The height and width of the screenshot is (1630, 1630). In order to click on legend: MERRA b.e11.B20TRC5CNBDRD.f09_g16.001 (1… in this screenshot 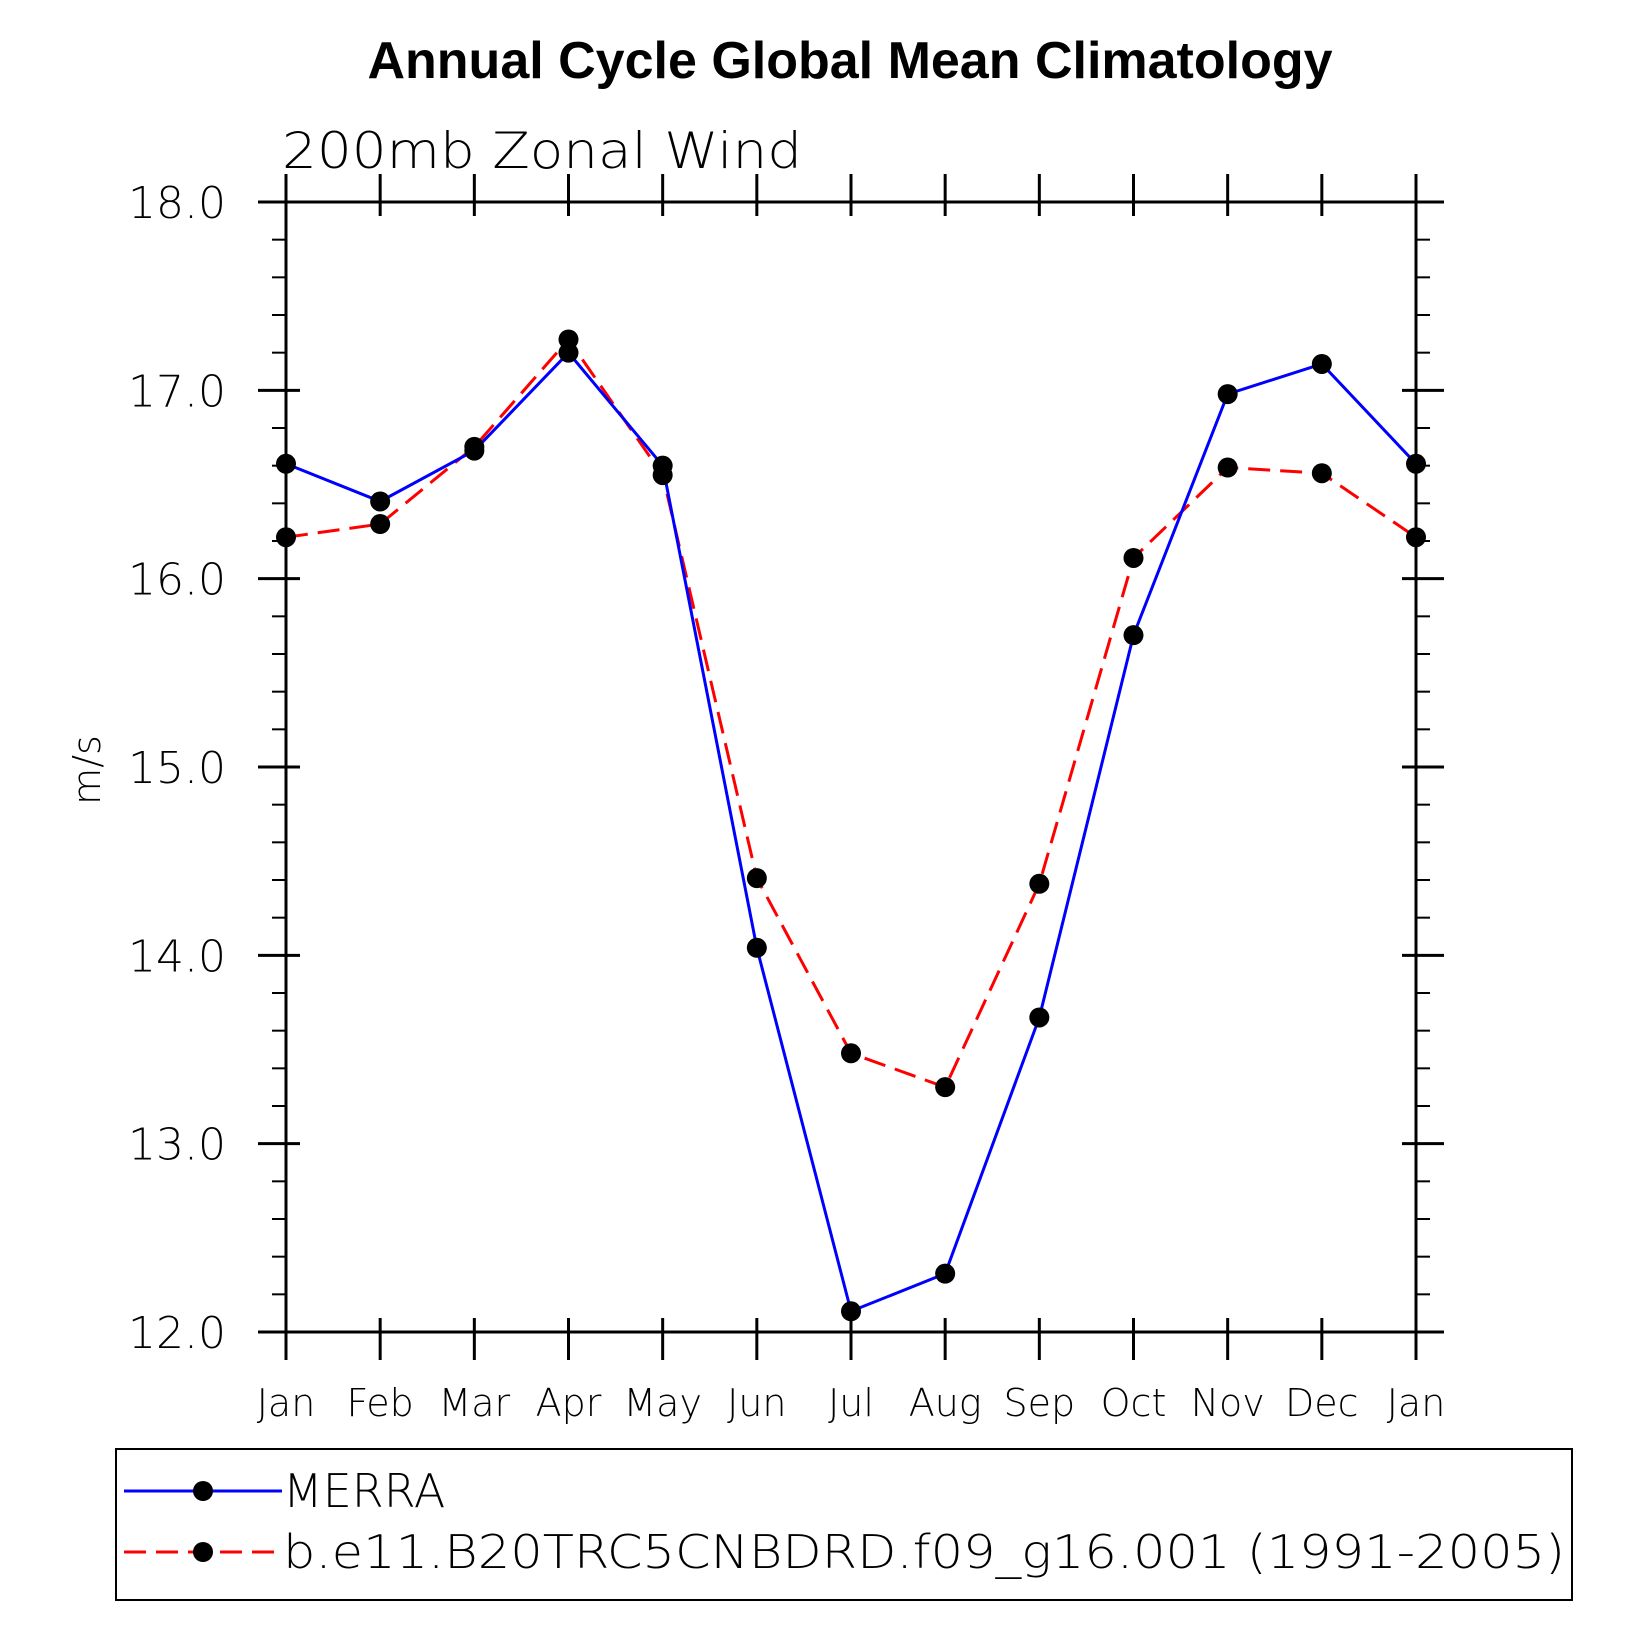, I will do `click(844, 1524)`.